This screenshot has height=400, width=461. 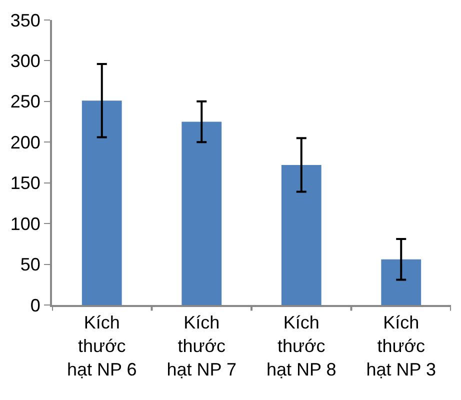 I want to click on y-tick-label: 200, so click(x=25, y=142).